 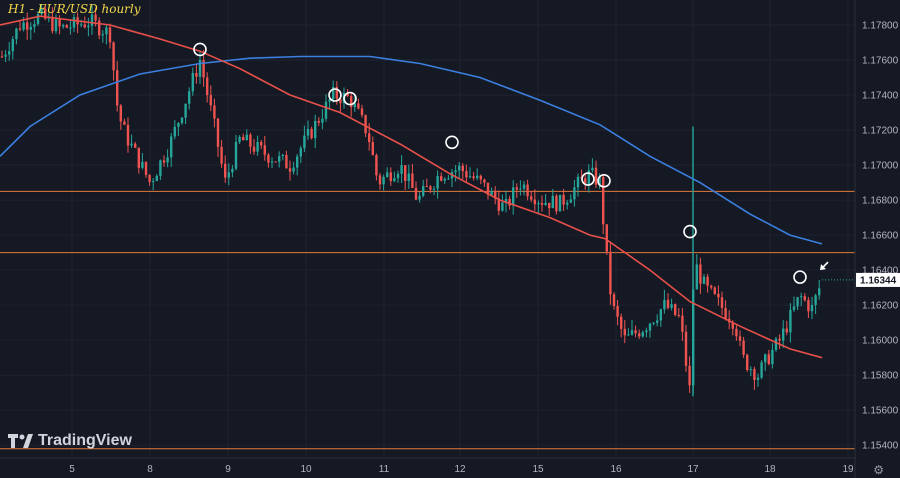 What do you see at coordinates (228, 469) in the screenshot?
I see `x-tick-label: 9` at bounding box center [228, 469].